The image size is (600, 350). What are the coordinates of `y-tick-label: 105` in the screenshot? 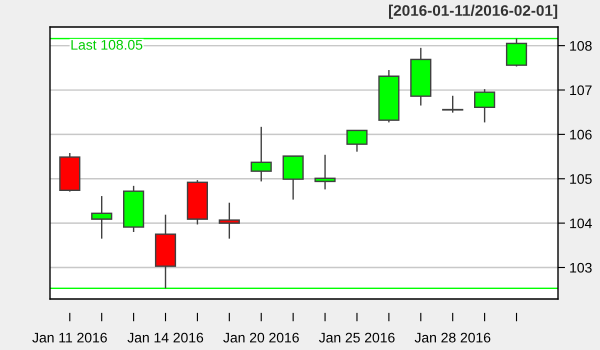 It's located at (581, 179).